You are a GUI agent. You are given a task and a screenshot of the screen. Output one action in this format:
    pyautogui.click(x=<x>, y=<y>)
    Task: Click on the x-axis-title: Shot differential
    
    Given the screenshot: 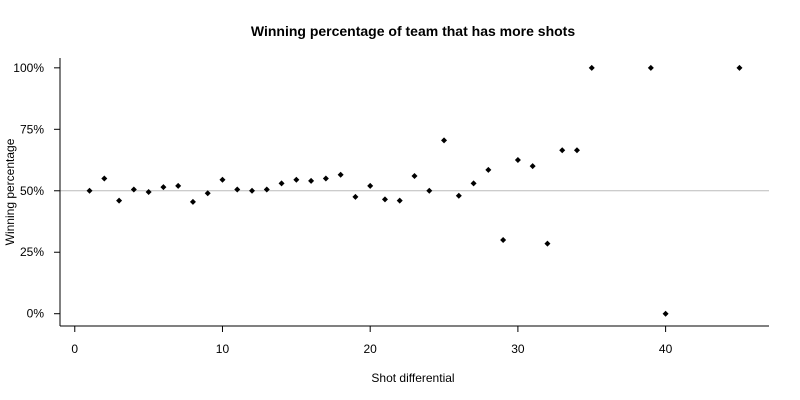 What is the action you would take?
    pyautogui.click(x=412, y=378)
    